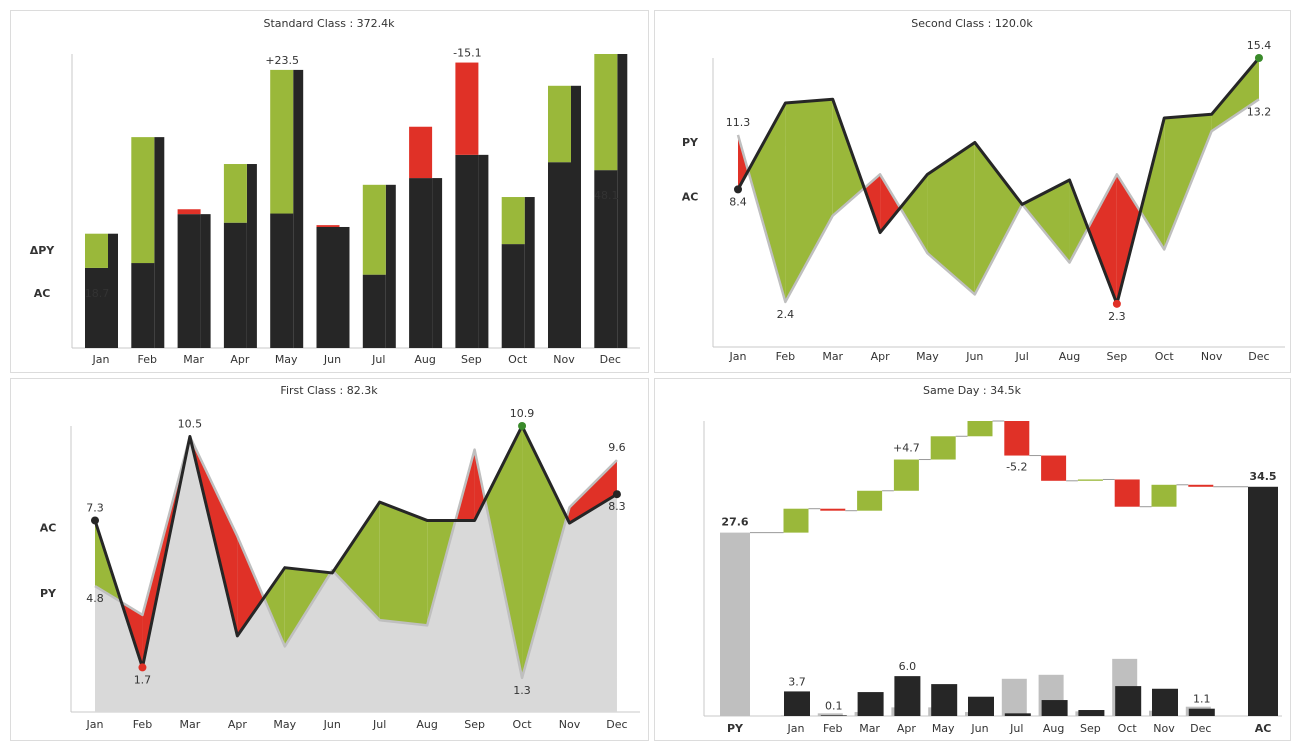 The height and width of the screenshot is (751, 1300). Describe the element at coordinates (1262, 476) in the screenshot. I see `total-label: 34.5` at that location.